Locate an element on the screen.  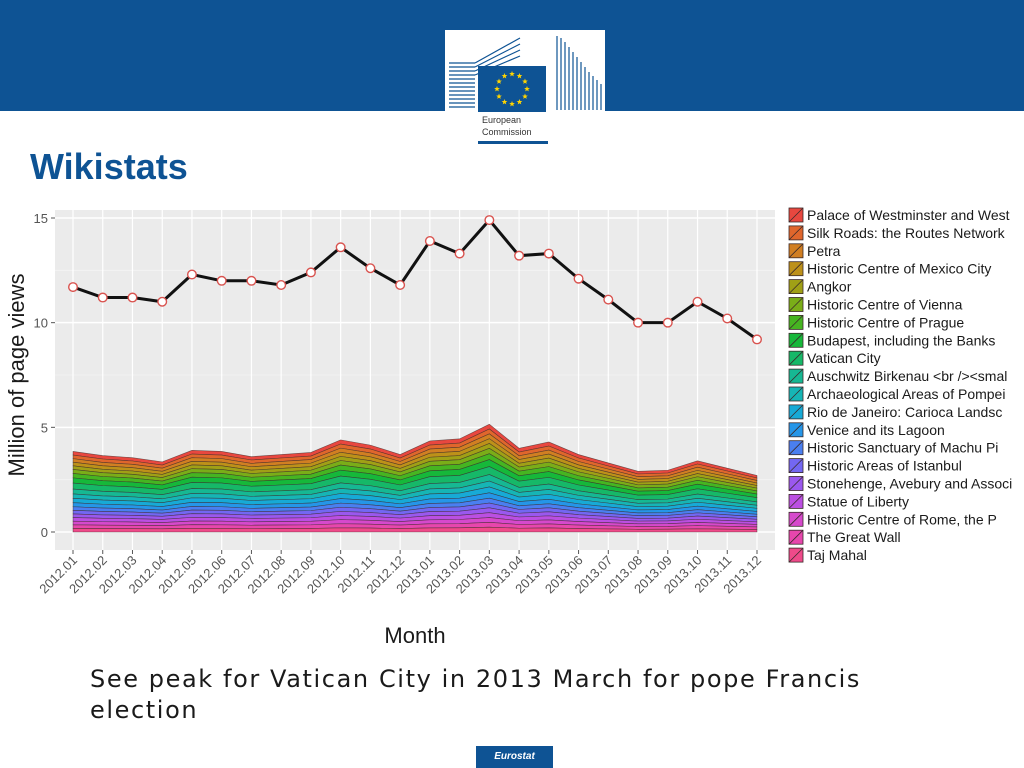
y-tick-label: 0 is located at coordinates (44, 532).